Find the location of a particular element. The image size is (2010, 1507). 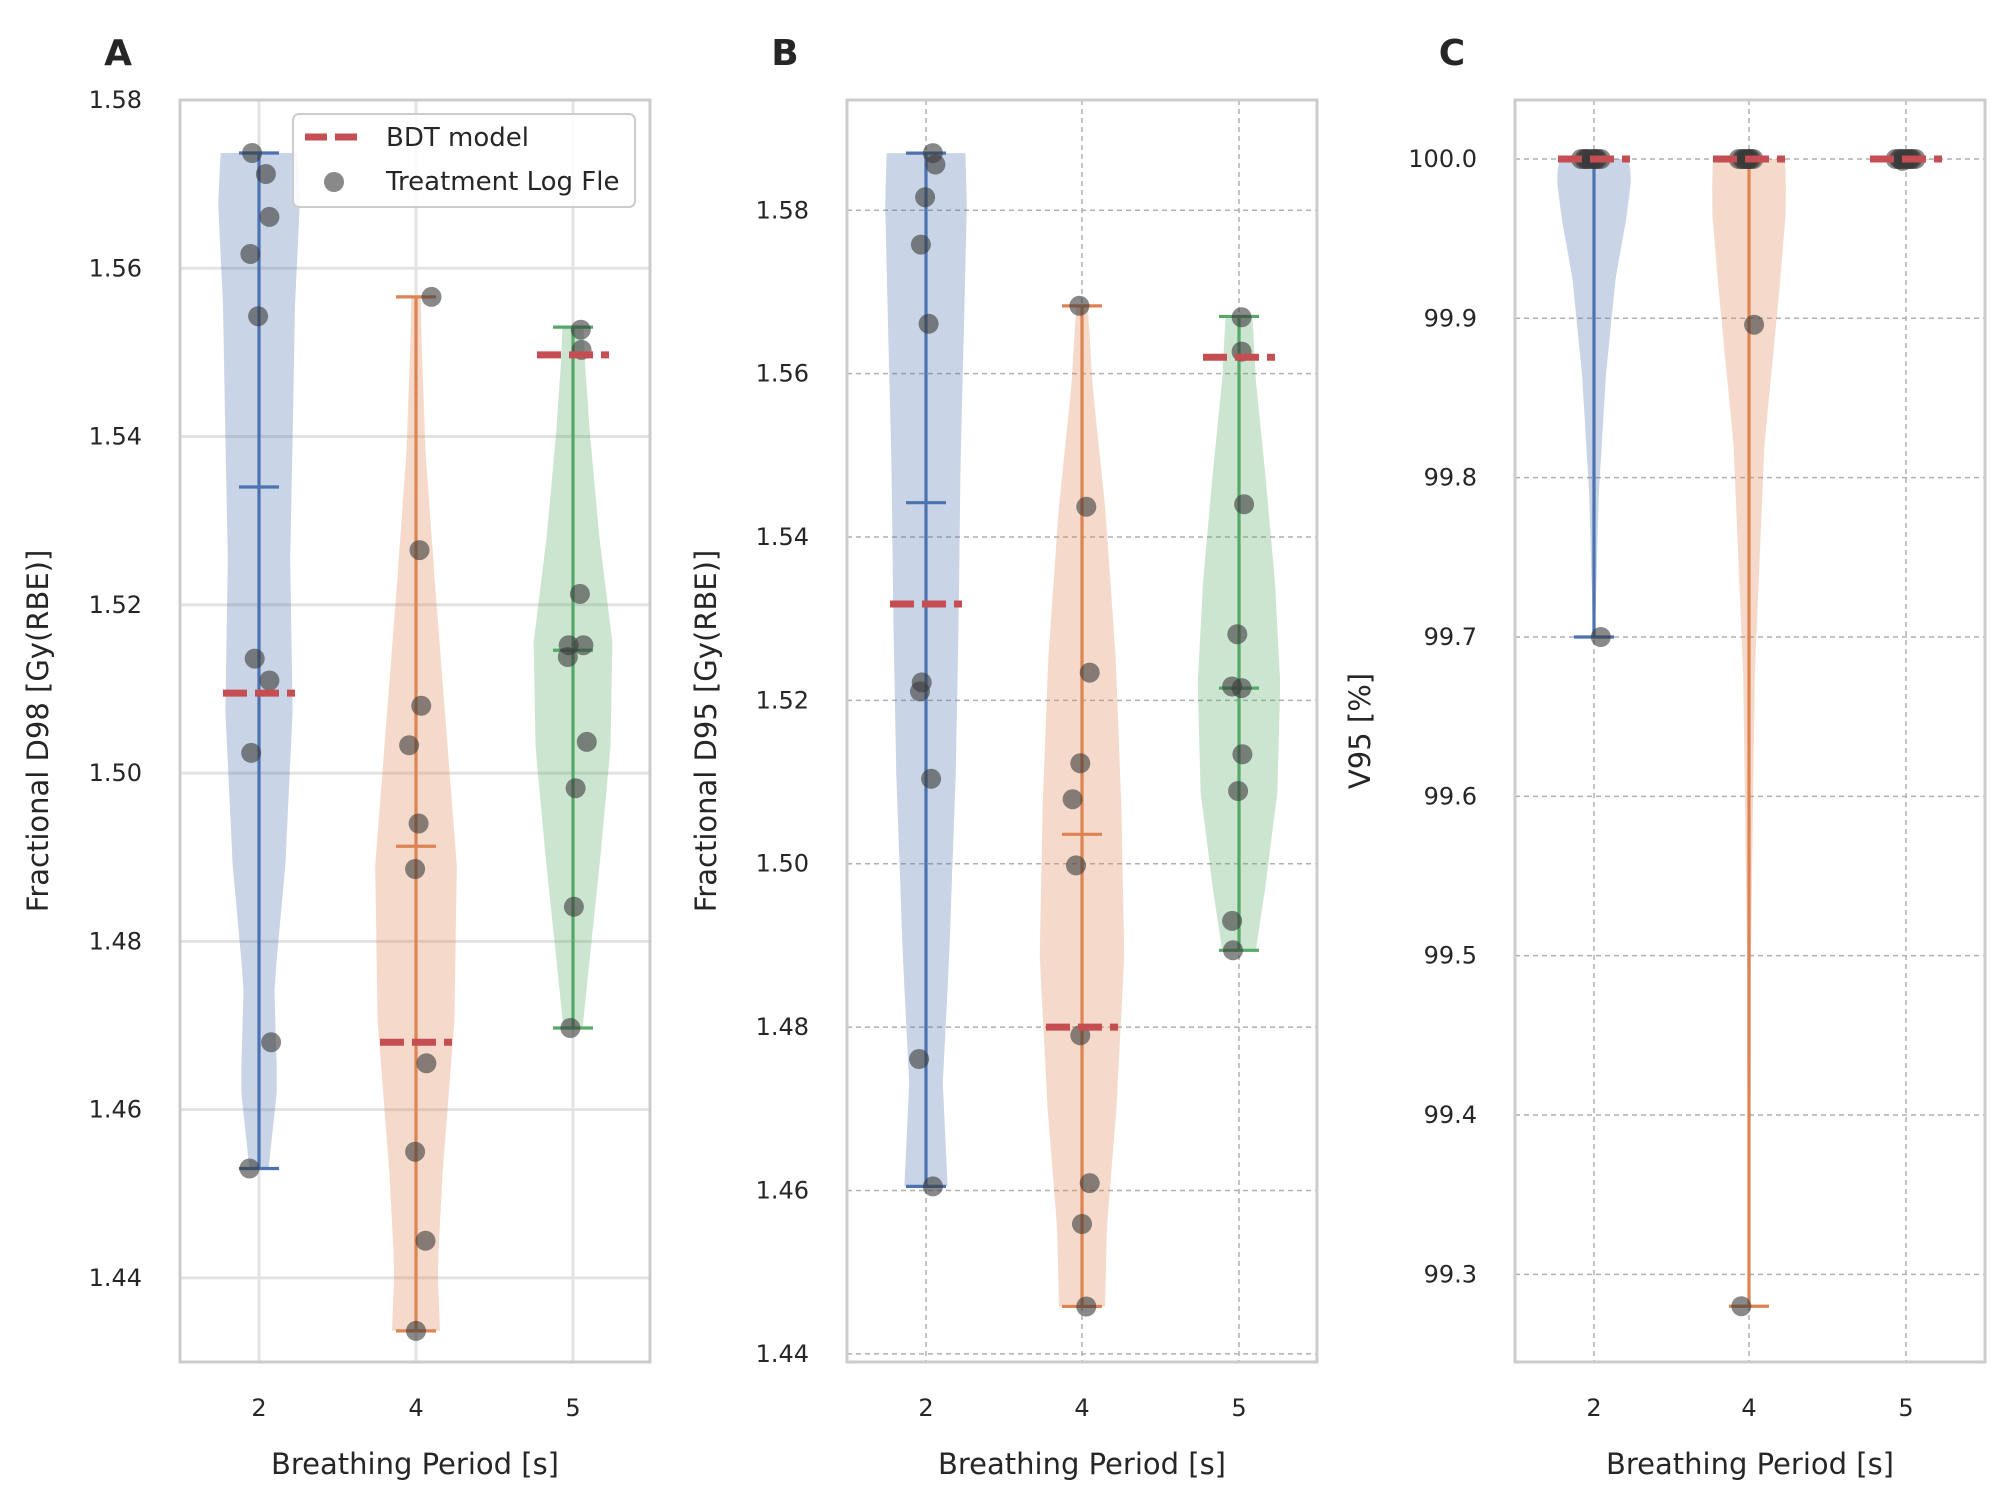

y-axis-label: V95 [%] is located at coordinates (1360, 731).